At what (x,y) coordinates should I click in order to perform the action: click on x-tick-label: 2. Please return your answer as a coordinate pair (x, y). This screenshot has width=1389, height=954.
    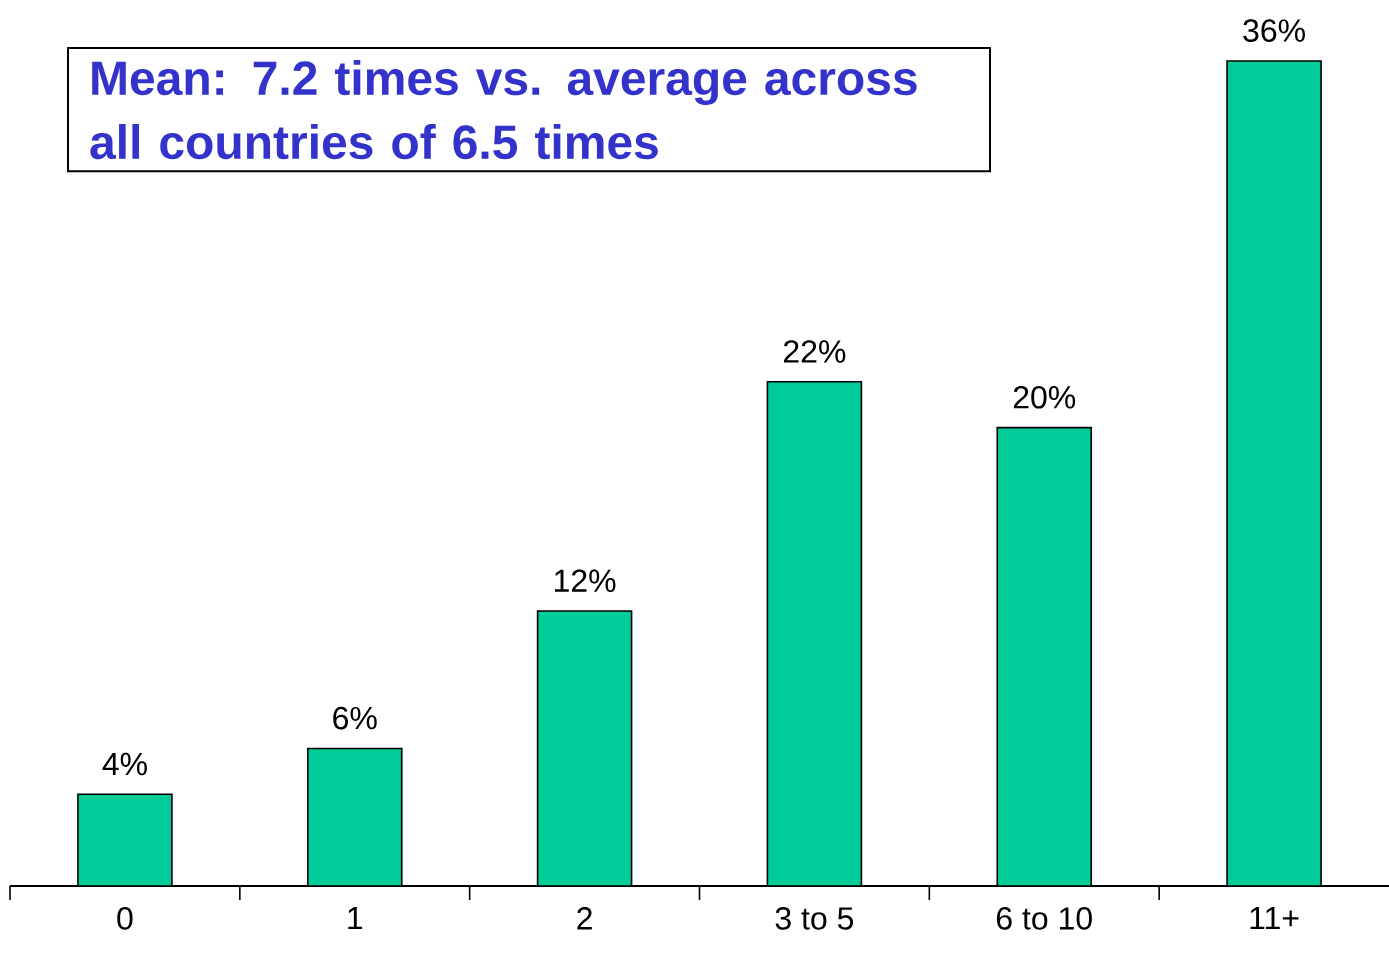
    Looking at the image, I should click on (584, 918).